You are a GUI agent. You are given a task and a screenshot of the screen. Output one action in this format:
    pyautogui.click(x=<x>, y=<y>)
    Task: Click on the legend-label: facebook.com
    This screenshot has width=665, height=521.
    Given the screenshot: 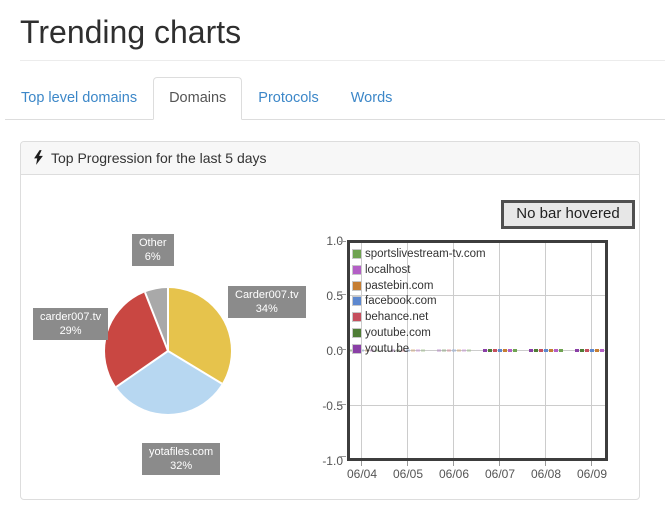 What is the action you would take?
    pyautogui.click(x=401, y=301)
    